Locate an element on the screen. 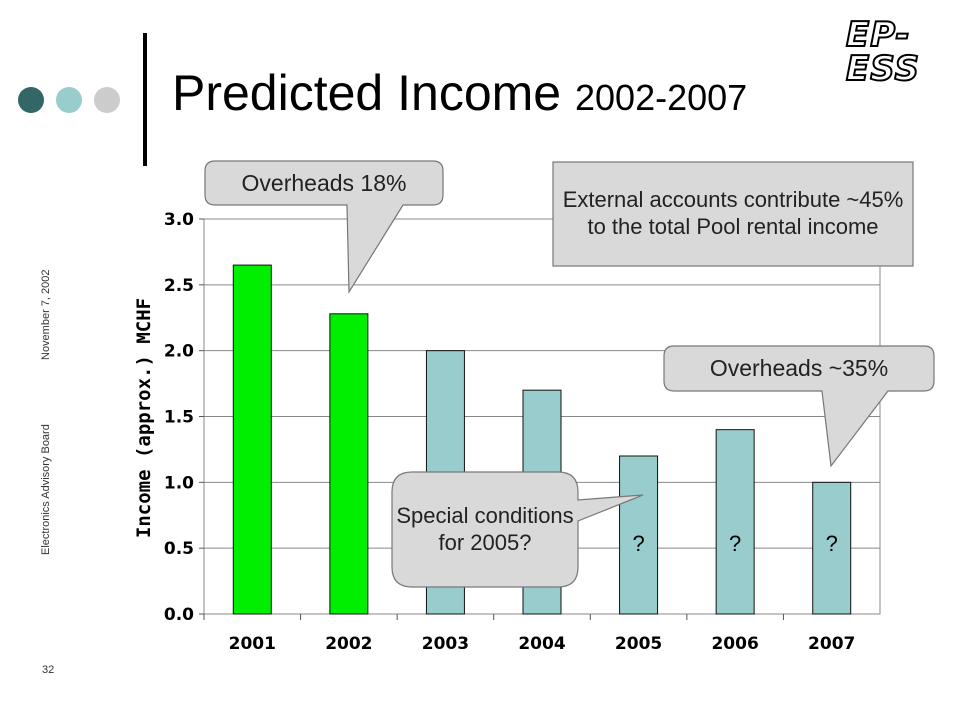  y-tick-label: 2.0 is located at coordinates (179, 352).